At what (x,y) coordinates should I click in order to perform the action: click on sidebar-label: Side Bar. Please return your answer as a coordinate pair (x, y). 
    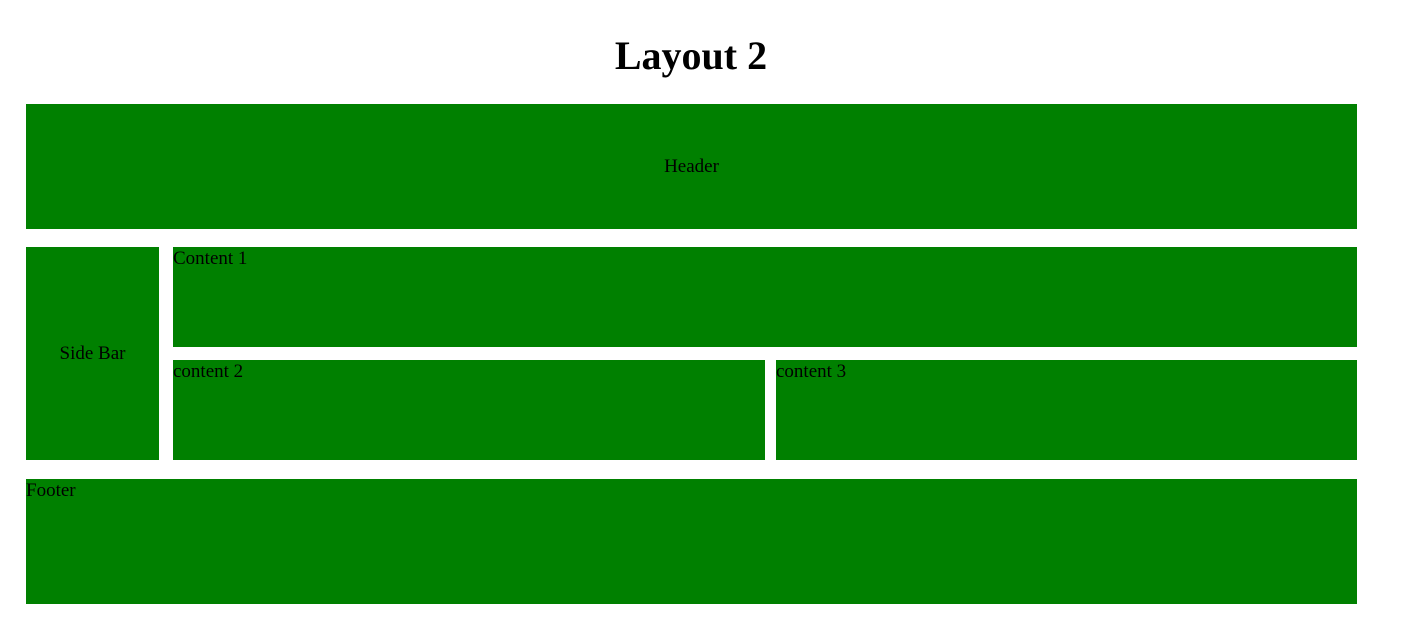
    Looking at the image, I should click on (92, 353).